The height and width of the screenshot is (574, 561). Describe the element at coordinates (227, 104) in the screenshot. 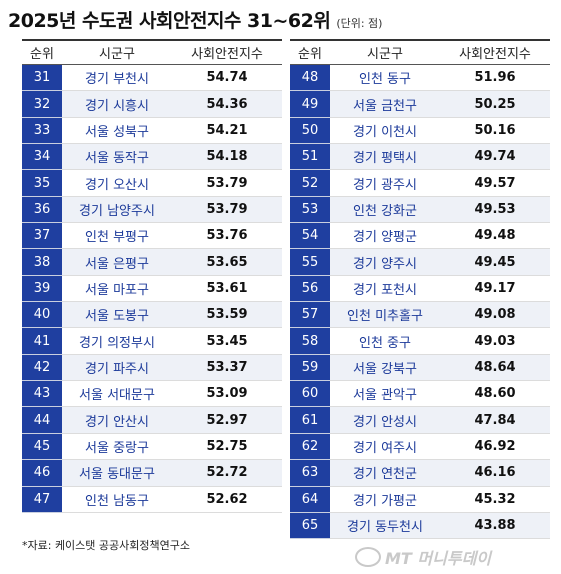

I see `score-cell: 54.36` at that location.